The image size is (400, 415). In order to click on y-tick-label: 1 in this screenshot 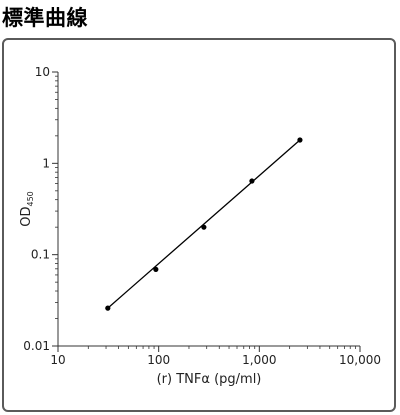, I will do `click(46, 163)`.